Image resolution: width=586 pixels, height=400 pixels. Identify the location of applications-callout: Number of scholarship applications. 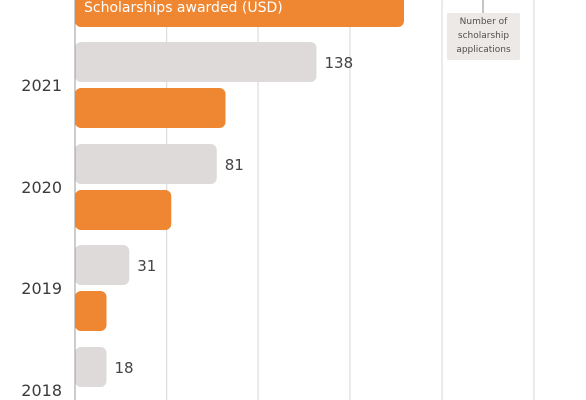
(483, 36).